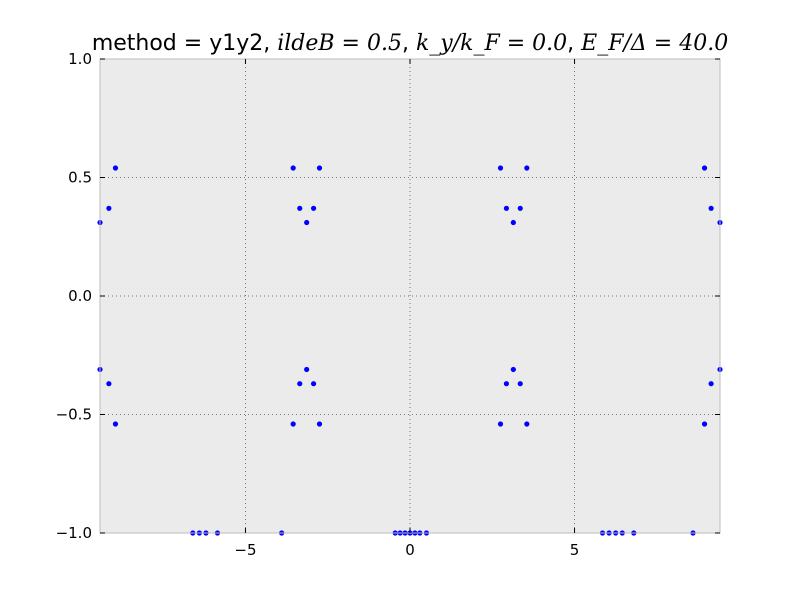  Describe the element at coordinates (575, 550) in the screenshot. I see `x-tick-label: 5` at that location.